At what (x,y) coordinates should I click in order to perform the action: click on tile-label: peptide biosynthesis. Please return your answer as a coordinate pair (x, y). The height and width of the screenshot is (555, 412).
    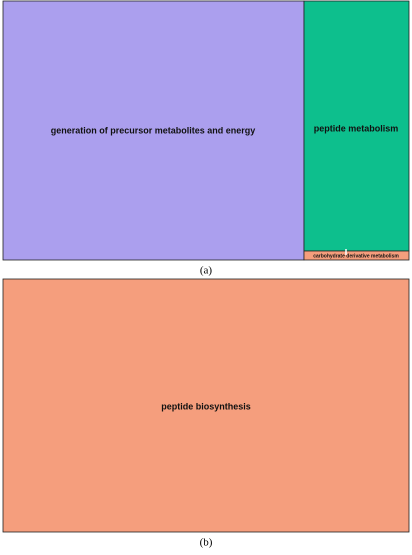
    Looking at the image, I should click on (206, 406).